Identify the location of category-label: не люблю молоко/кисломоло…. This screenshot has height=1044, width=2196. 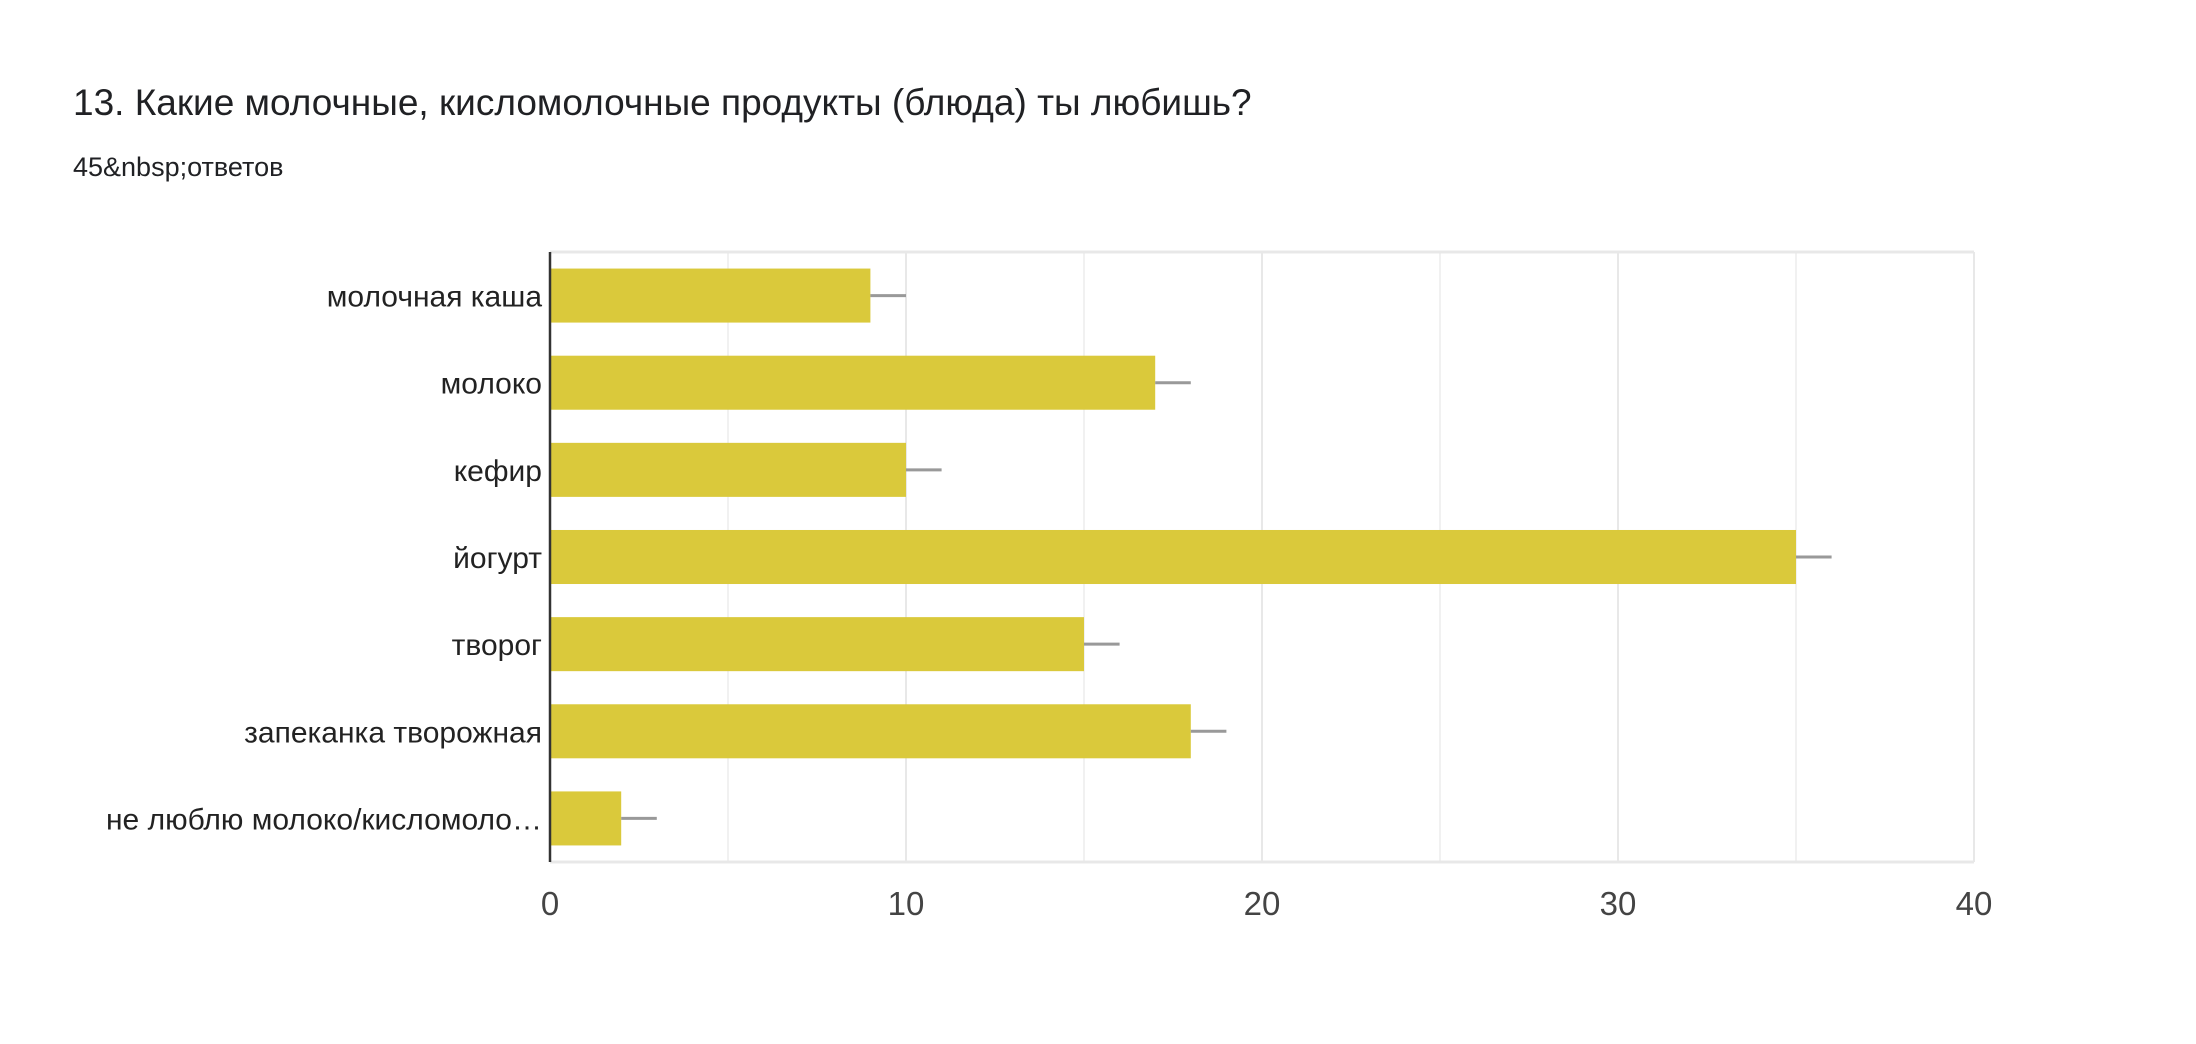
(324, 819).